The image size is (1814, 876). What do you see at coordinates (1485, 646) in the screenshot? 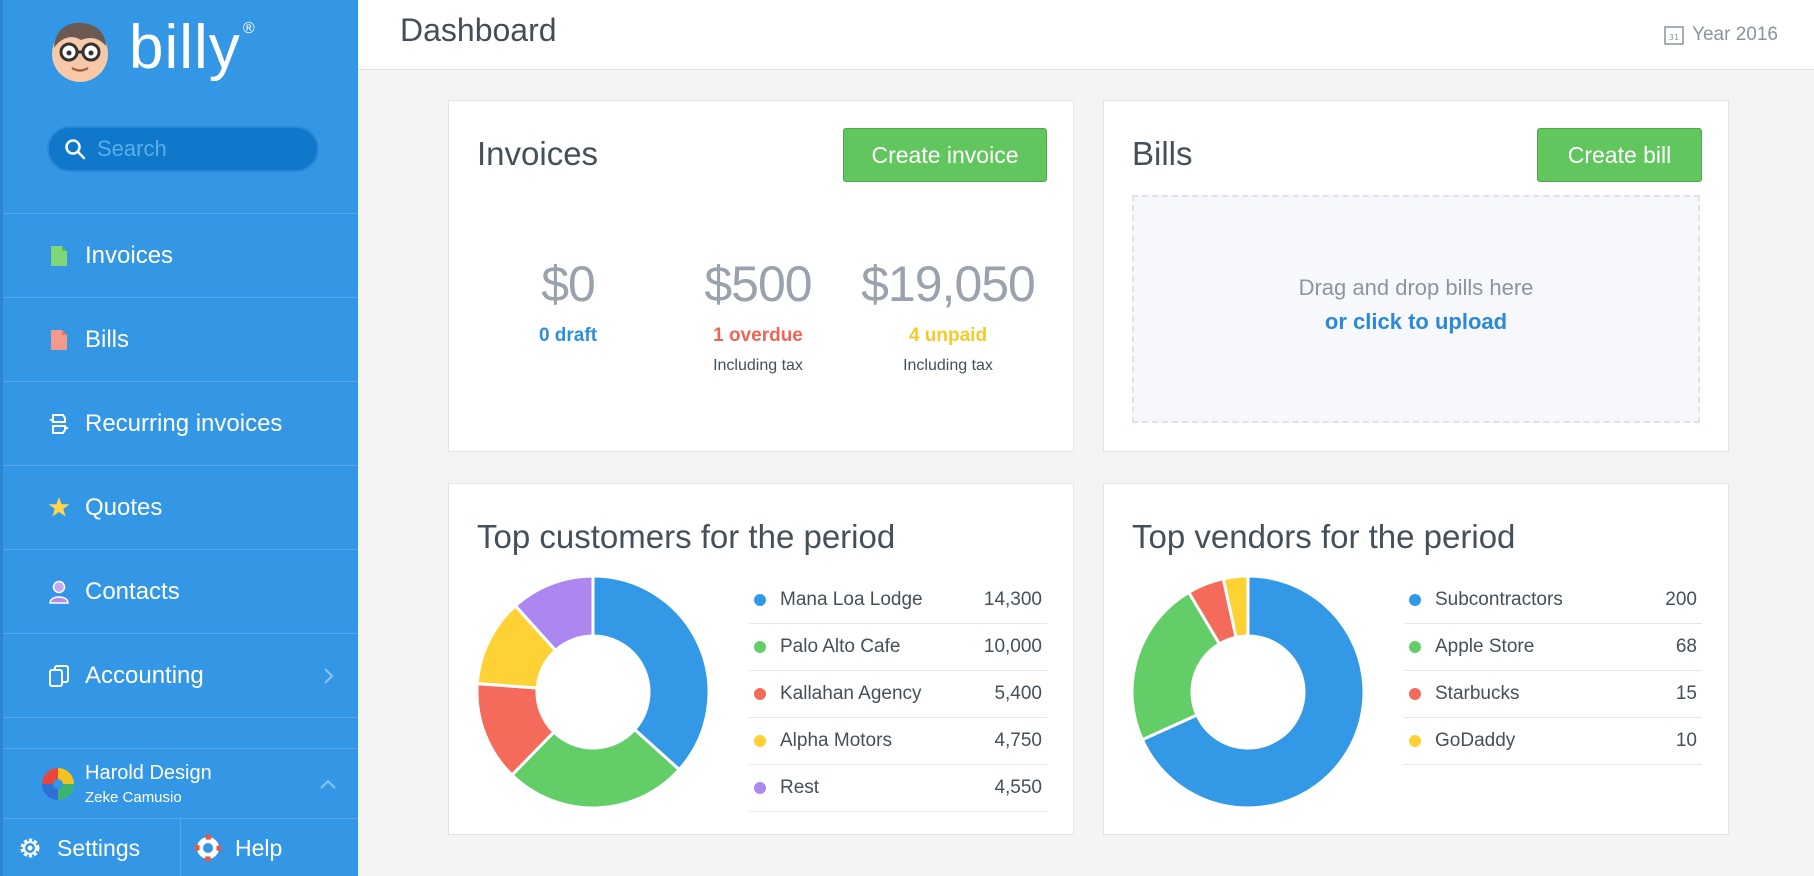
I see `vendors-legend-name: Apple Store` at bounding box center [1485, 646].